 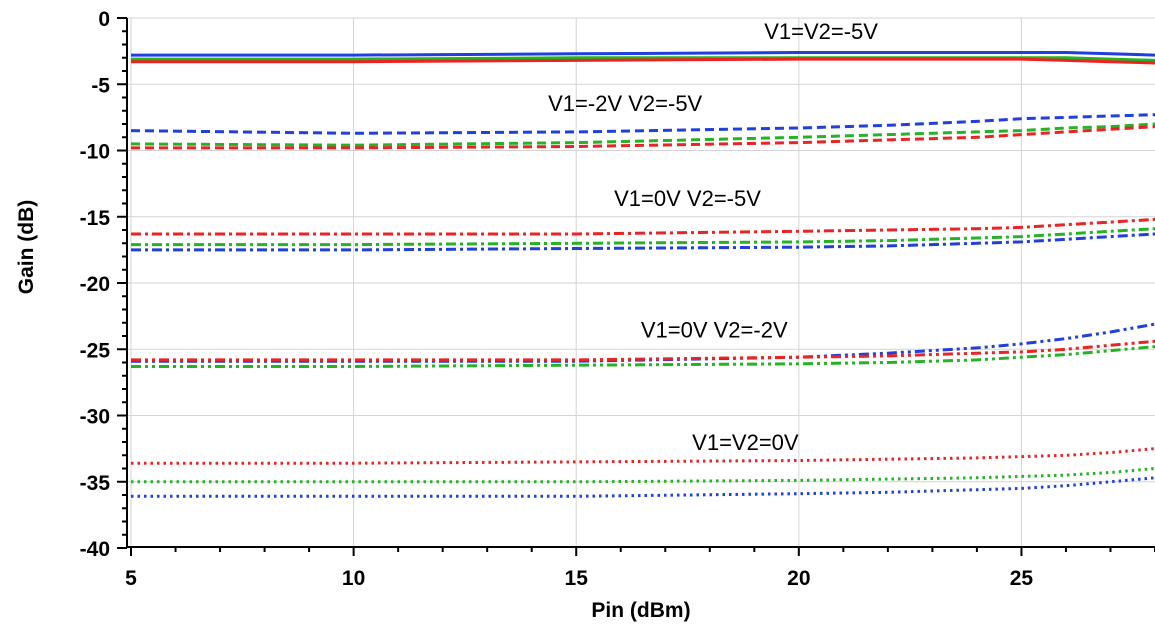 What do you see at coordinates (643, 54) in the screenshot?
I see `series-line-blue-solid` at bounding box center [643, 54].